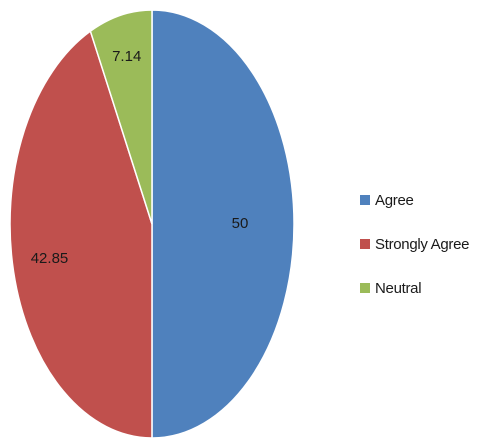 This screenshot has width=490, height=443. I want to click on legend-swatch-agree, so click(365, 200).